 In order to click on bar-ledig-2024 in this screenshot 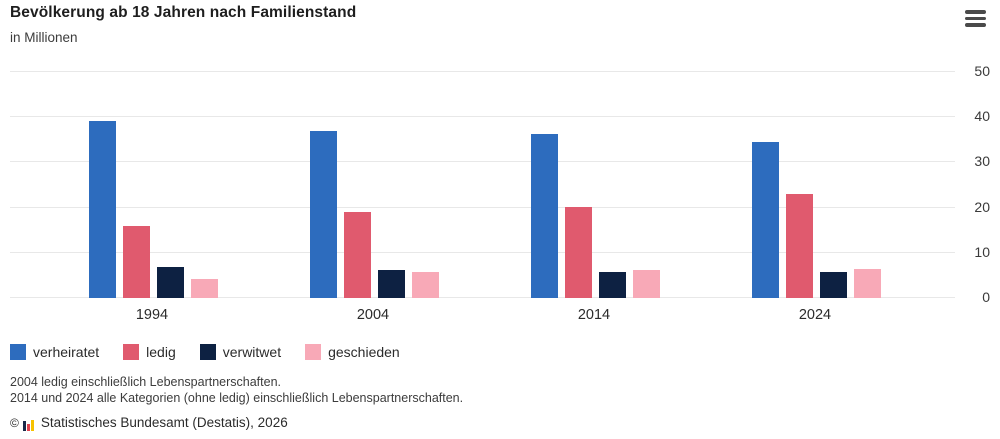, I will do `click(799, 246)`.